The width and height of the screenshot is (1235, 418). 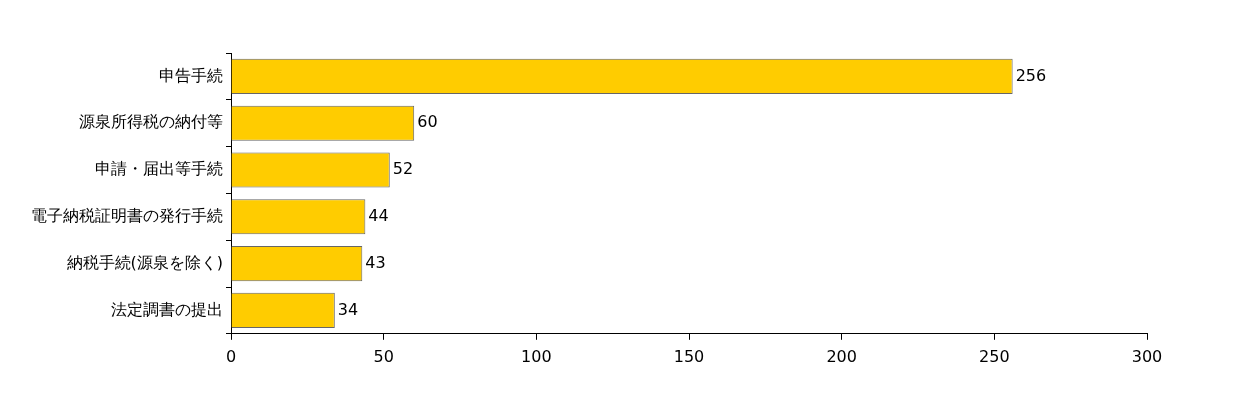 What do you see at coordinates (536, 356) in the screenshot?
I see `x-tick-label: 100` at bounding box center [536, 356].